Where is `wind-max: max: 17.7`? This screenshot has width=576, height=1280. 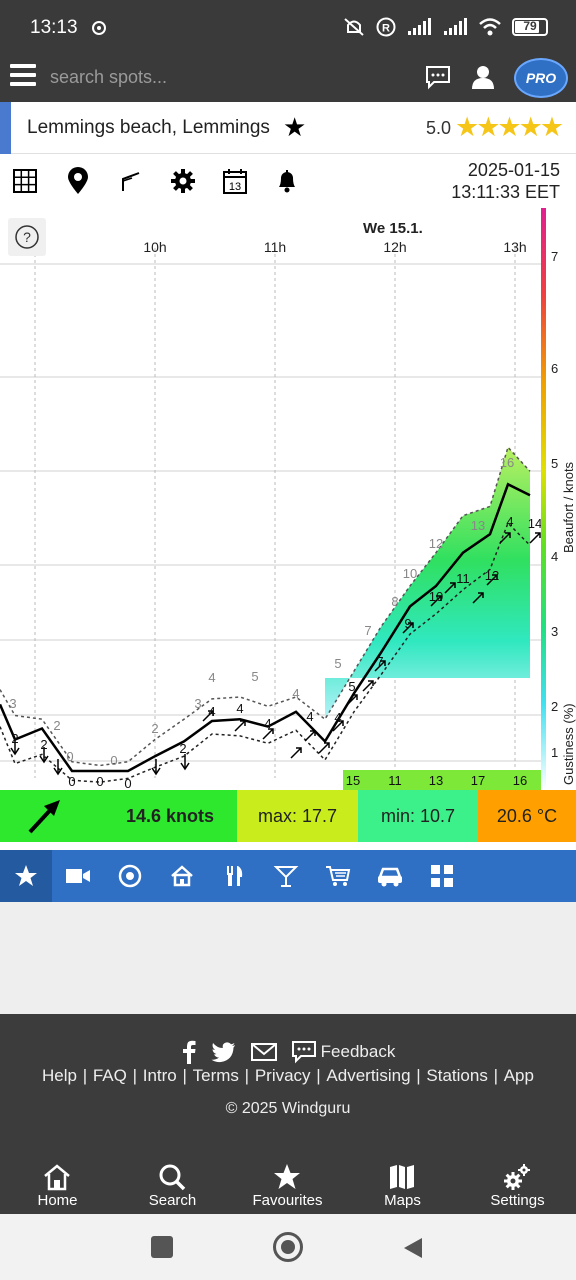 wind-max: max: 17.7 is located at coordinates (297, 815).